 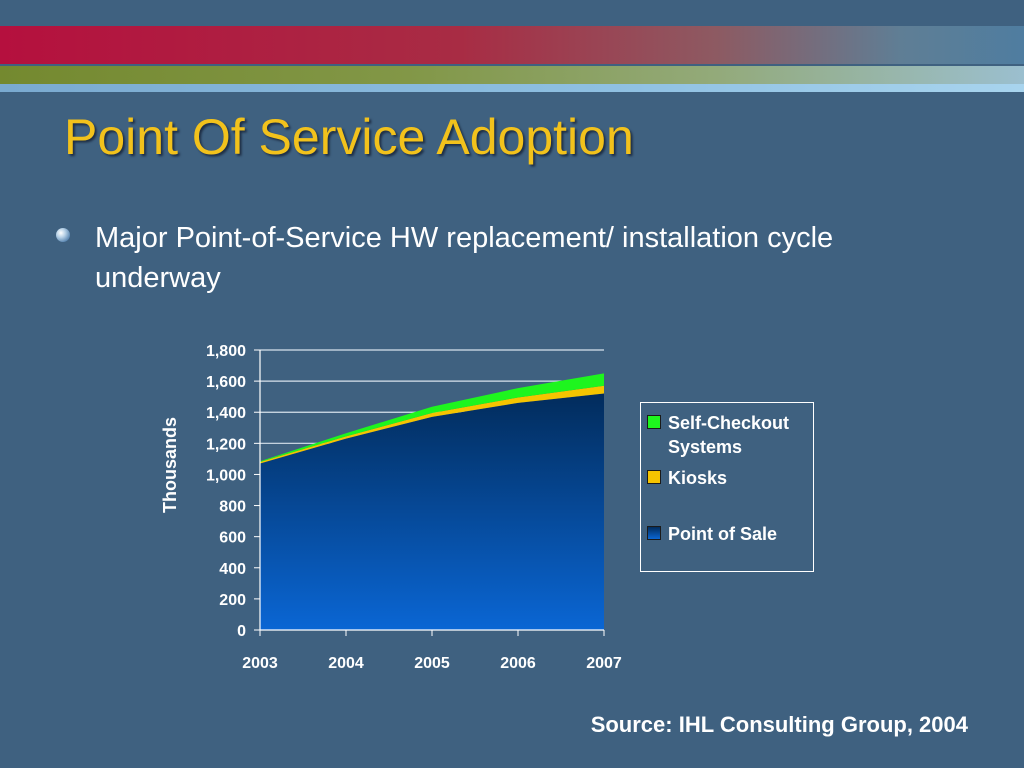 I want to click on x-tick-label: 2006, so click(x=518, y=663).